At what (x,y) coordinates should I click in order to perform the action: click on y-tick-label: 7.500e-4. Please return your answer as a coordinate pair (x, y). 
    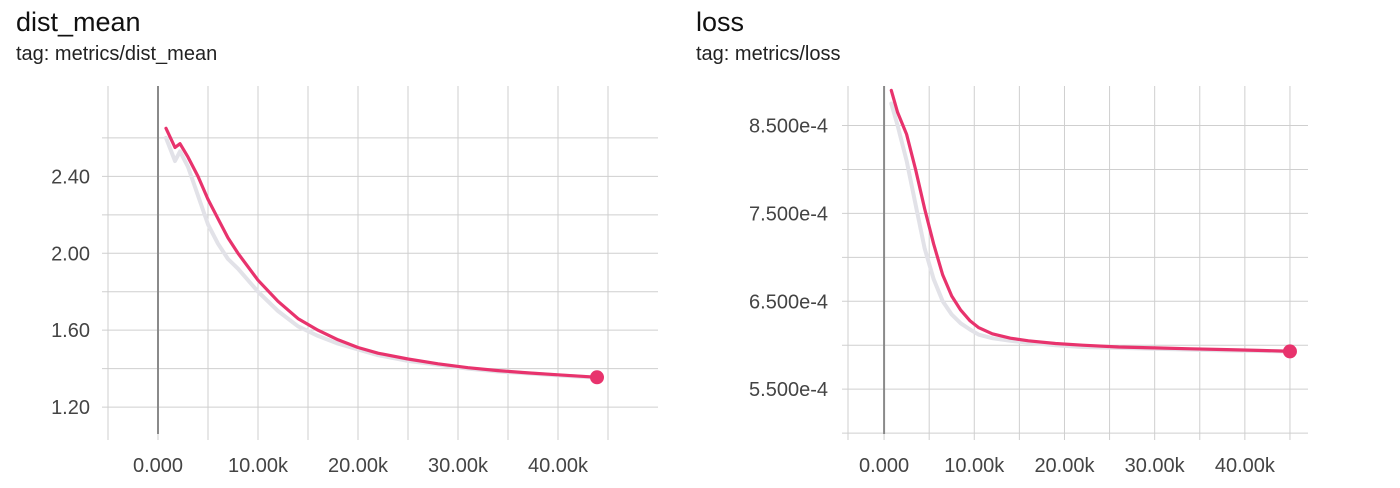
    Looking at the image, I should click on (788, 214).